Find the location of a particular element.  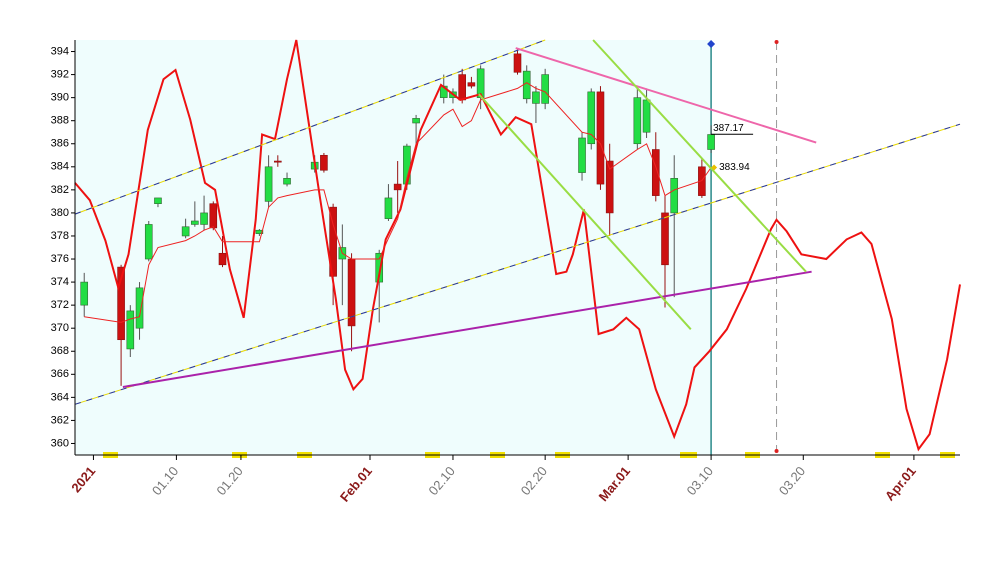

y-tick-label: 364 is located at coordinates (60, 397).